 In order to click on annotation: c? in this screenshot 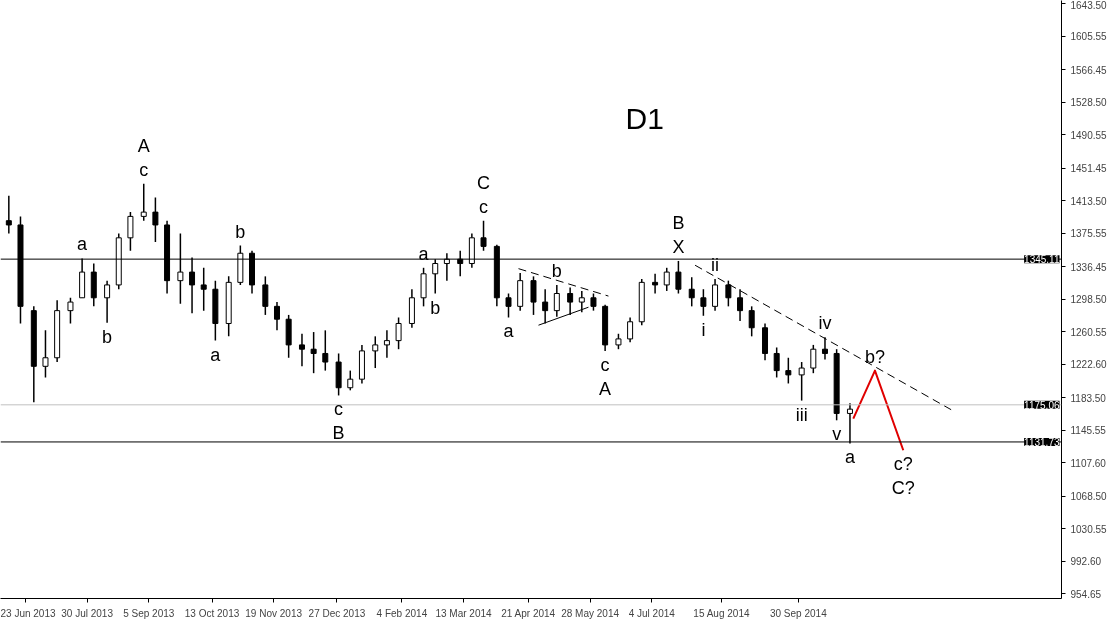, I will do `click(903, 464)`.